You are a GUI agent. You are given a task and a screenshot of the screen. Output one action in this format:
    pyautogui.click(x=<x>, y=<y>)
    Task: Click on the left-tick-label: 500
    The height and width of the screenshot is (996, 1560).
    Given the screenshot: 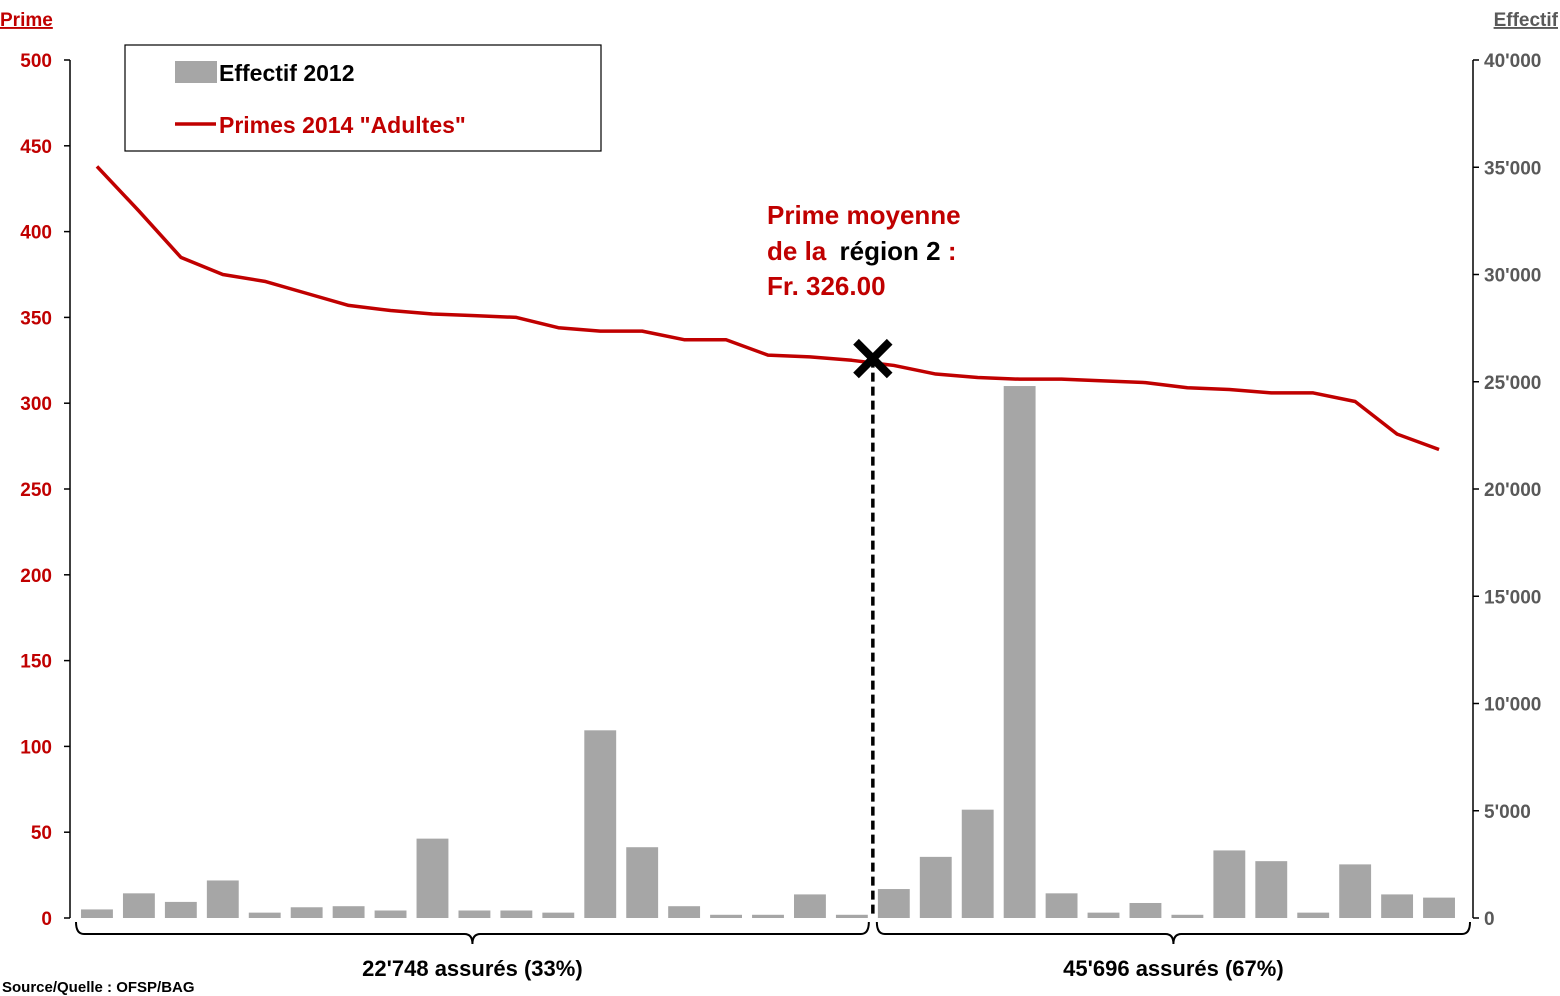 What is the action you would take?
    pyautogui.click(x=36, y=61)
    